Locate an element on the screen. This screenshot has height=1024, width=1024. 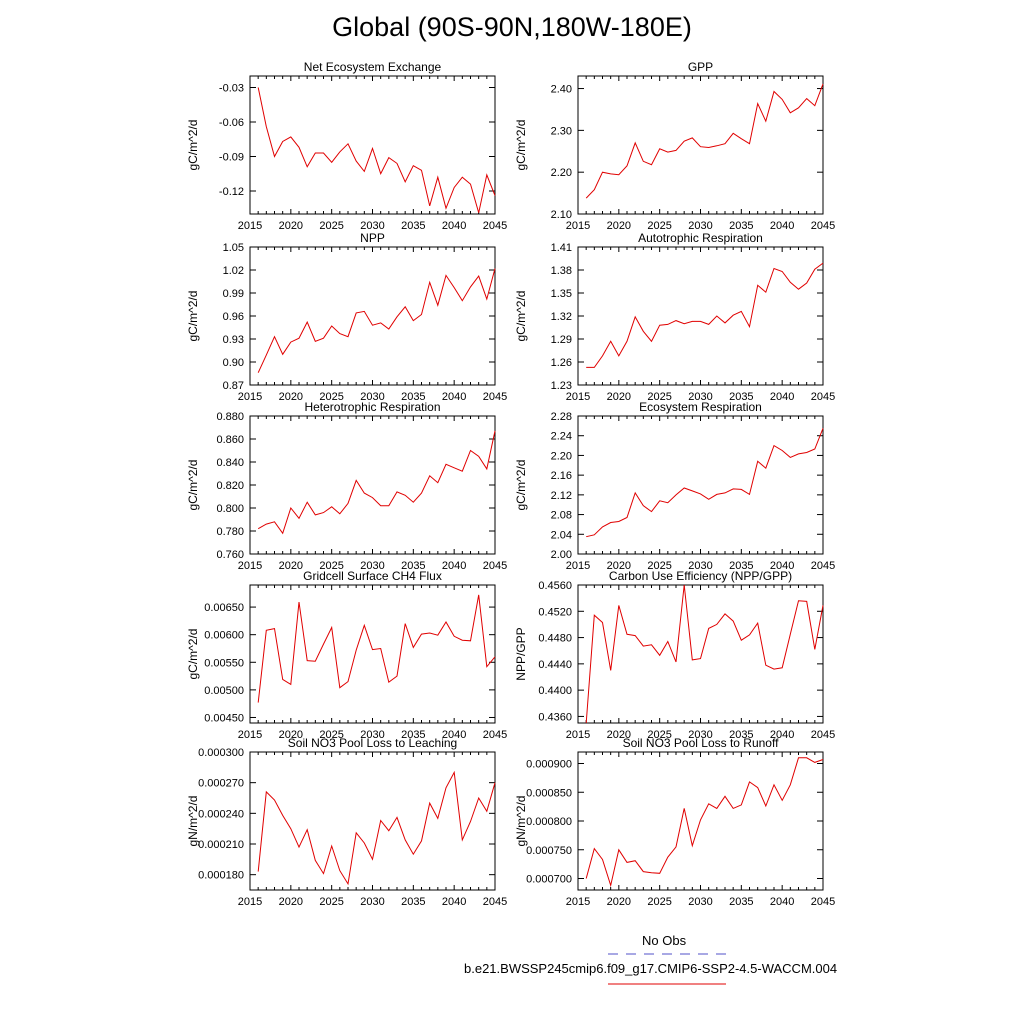
y-tick-label: 1.38 is located at coordinates (561, 271).